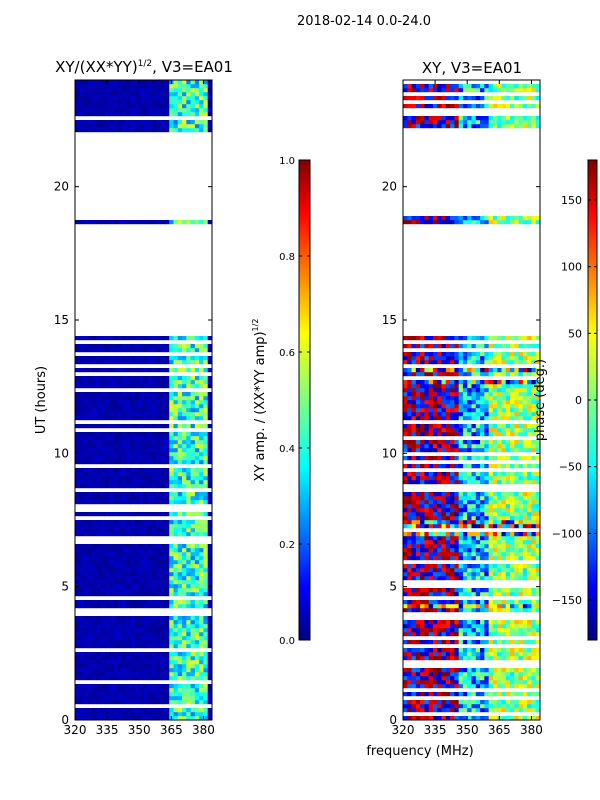 The width and height of the screenshot is (600, 800). What do you see at coordinates (61, 453) in the screenshot?
I see `y-tick-label: 10` at bounding box center [61, 453].